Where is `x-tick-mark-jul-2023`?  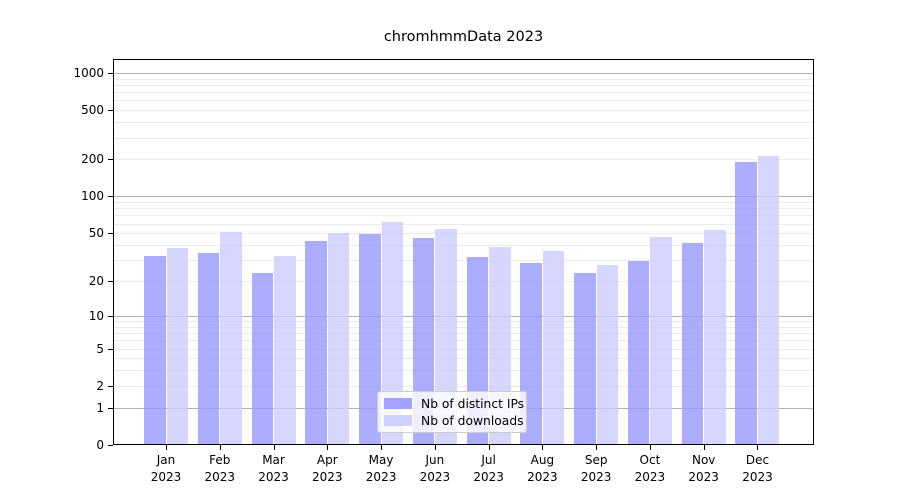
x-tick-mark-jul-2023 is located at coordinates (489, 447).